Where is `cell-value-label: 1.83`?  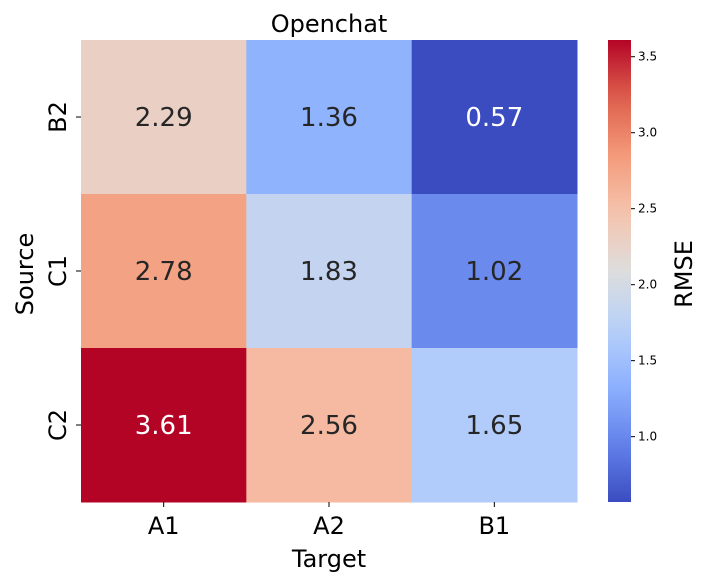
cell-value-label: 1.83 is located at coordinates (329, 272).